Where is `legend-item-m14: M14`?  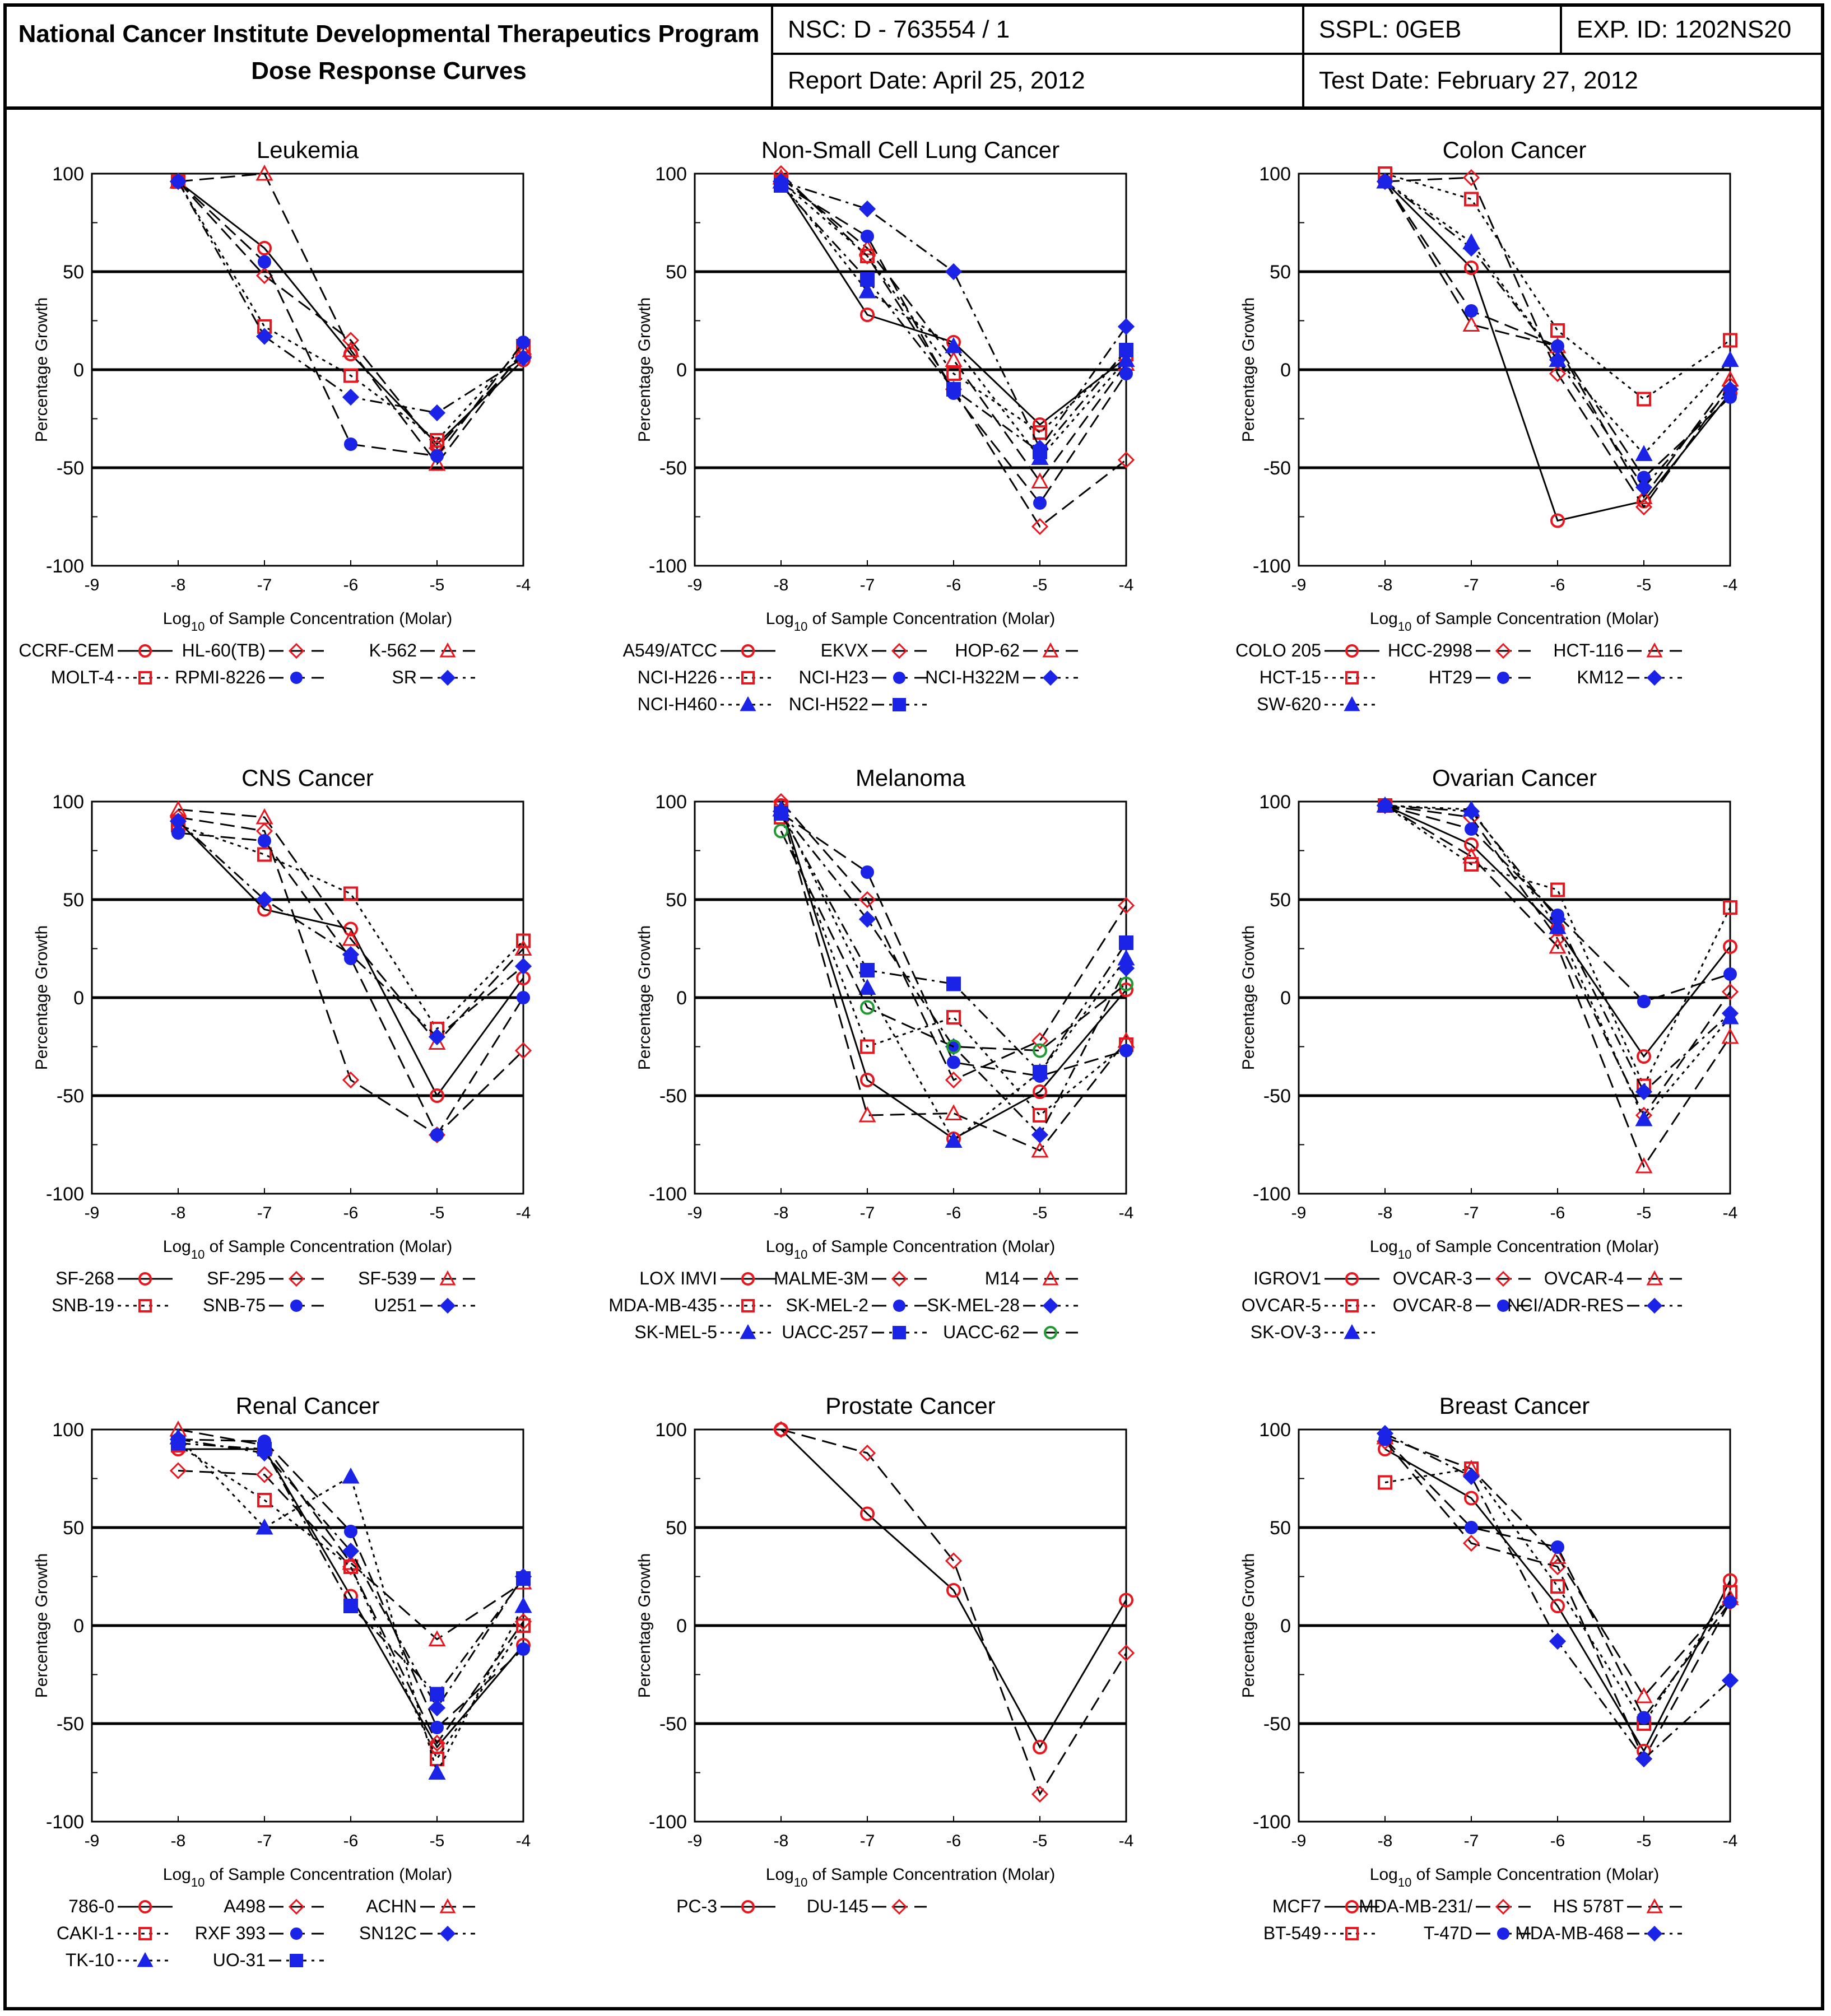 legend-item-m14: M14 is located at coordinates (1031, 1278).